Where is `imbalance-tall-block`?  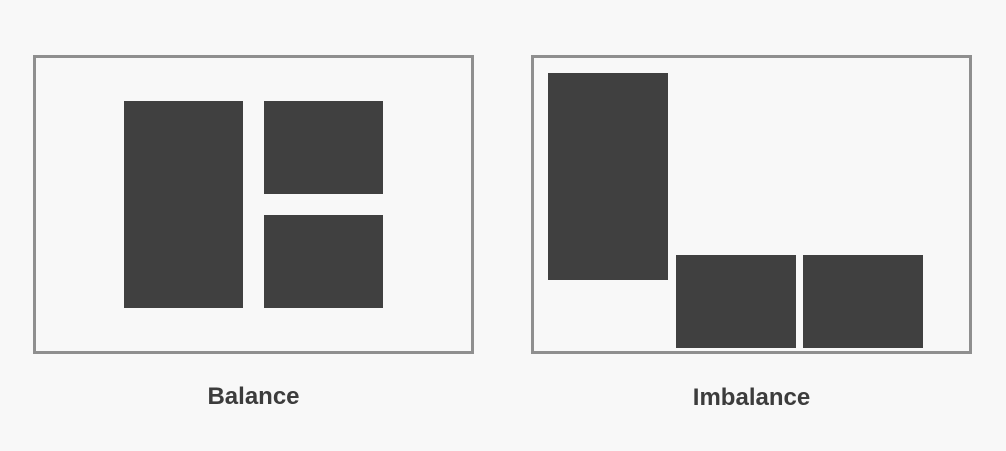 imbalance-tall-block is located at coordinates (608, 176).